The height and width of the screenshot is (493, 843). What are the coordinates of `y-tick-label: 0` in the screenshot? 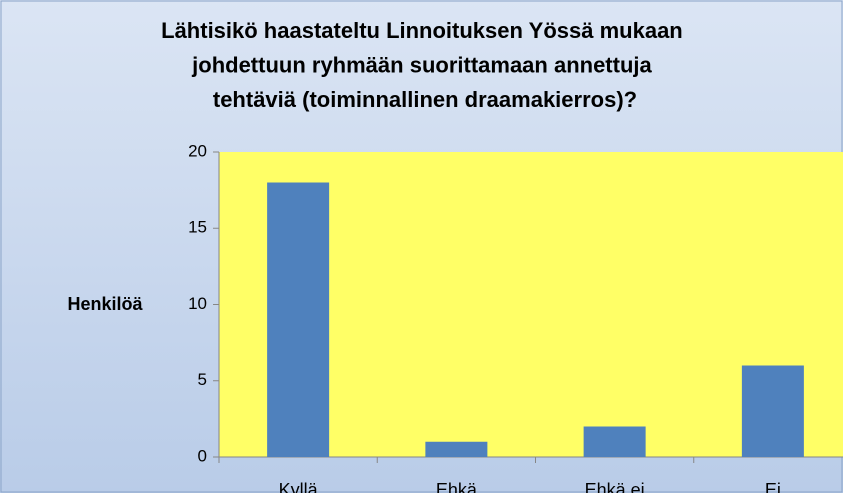 It's located at (202, 455).